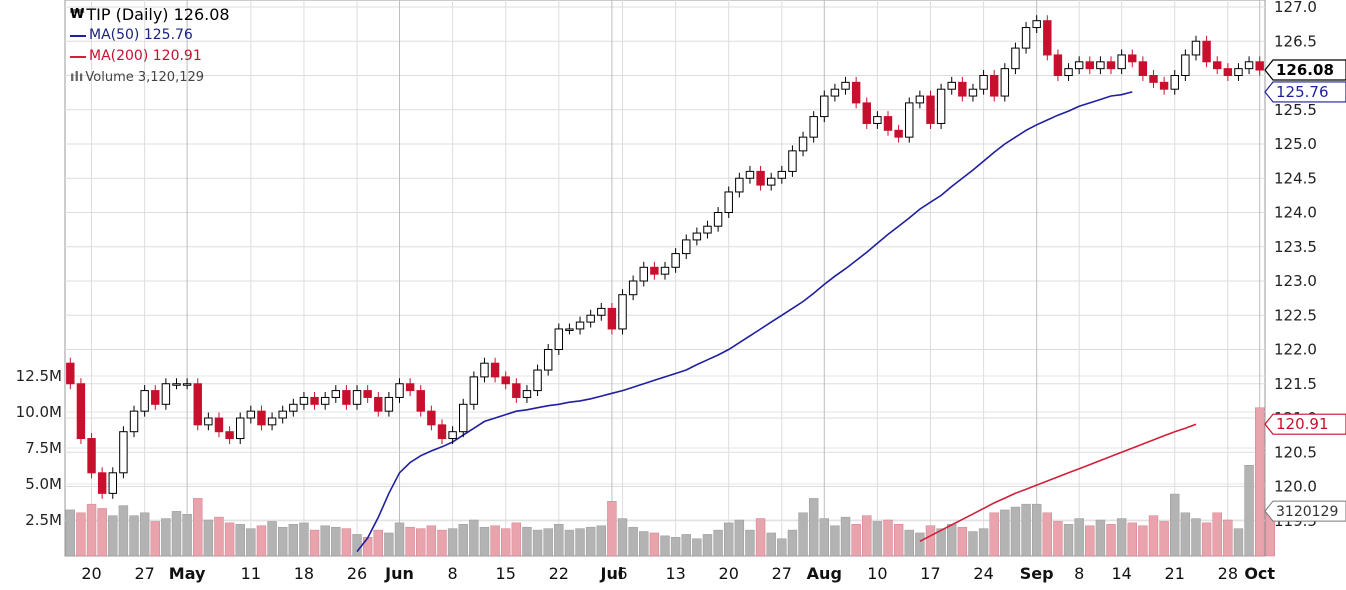 This screenshot has height=590, width=1346. Describe the element at coordinates (357, 573) in the screenshot. I see `date-tick-label: 26` at that location.